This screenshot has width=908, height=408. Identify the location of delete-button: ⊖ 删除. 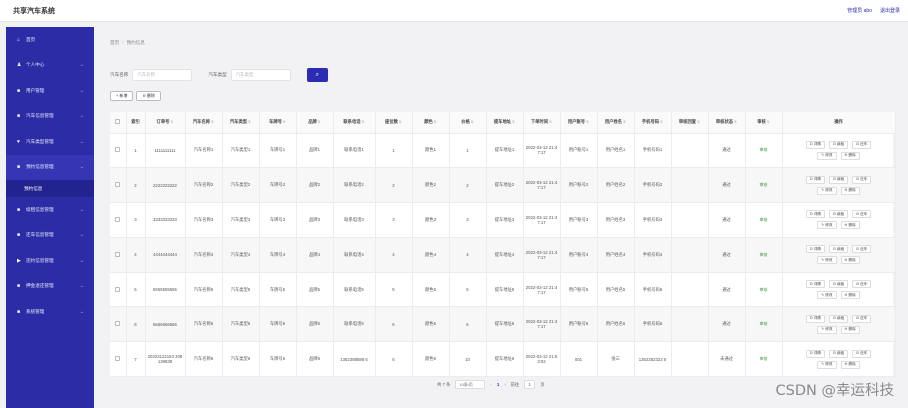
(148, 96).